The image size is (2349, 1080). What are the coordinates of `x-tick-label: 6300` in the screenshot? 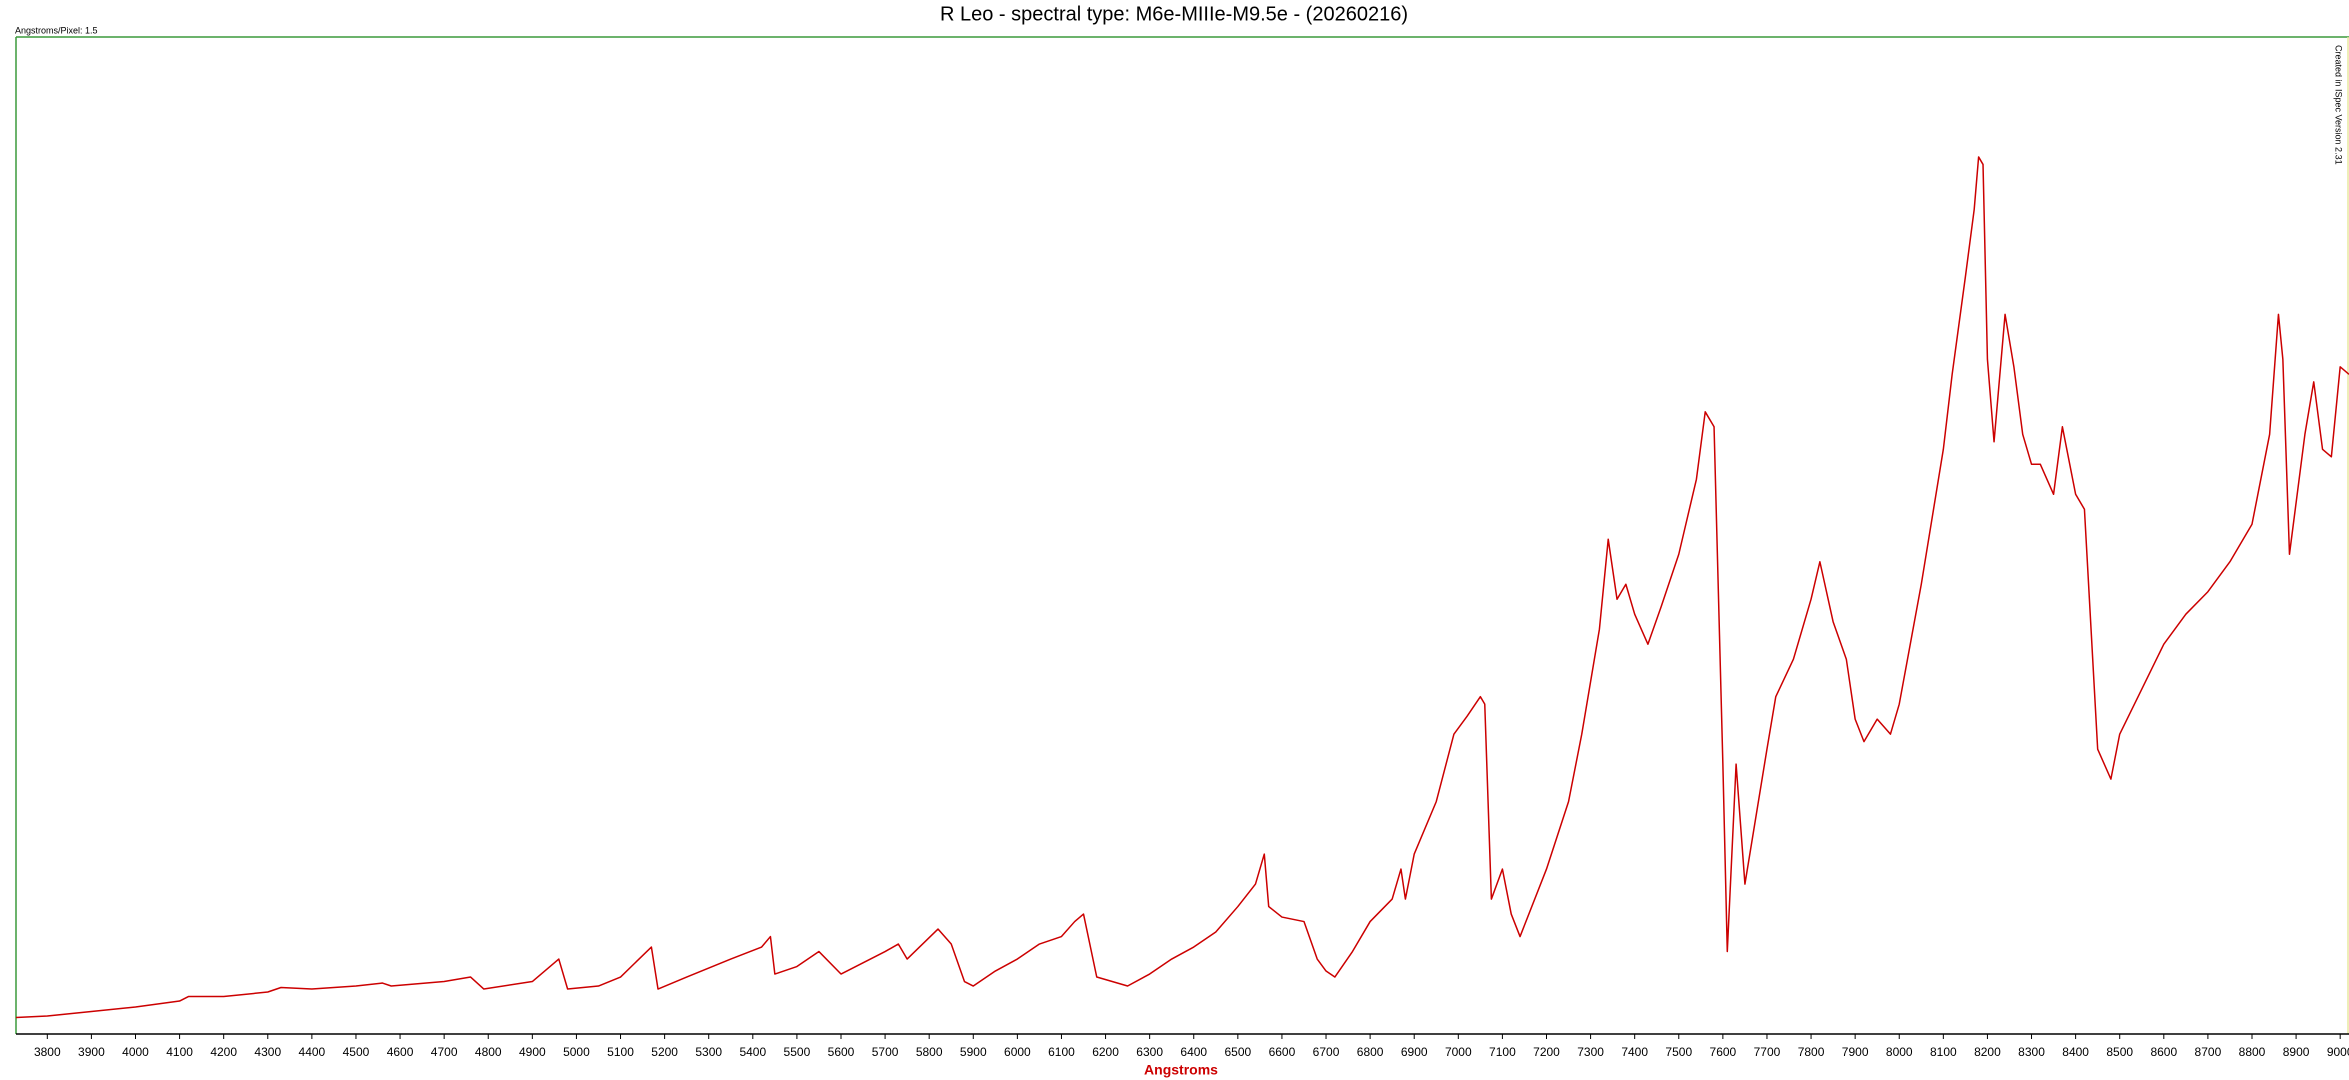 It's located at (1149, 1052).